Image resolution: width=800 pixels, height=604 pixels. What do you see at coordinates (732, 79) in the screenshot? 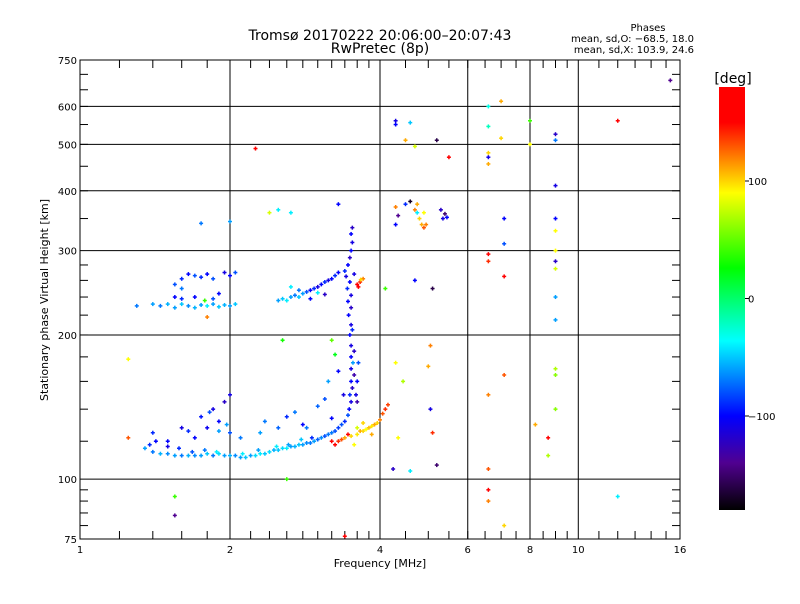
I see `colorbar-label: [deg]` at bounding box center [732, 79].